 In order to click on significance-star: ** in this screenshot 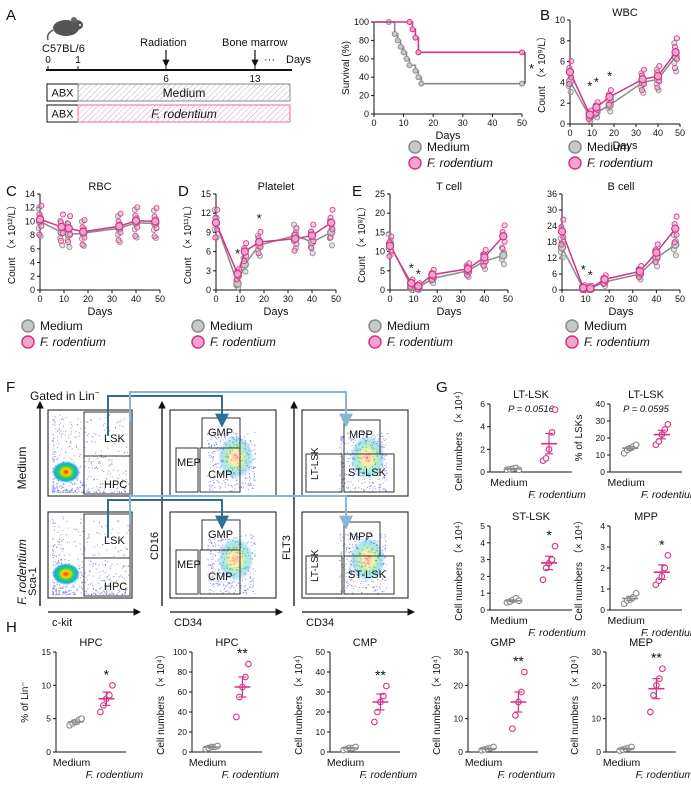, I will do `click(656, 658)`.